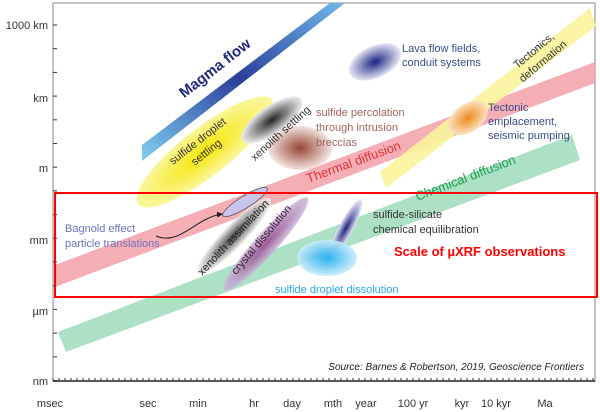  I want to click on xenolith-settling-ellipse, so click(272, 120).